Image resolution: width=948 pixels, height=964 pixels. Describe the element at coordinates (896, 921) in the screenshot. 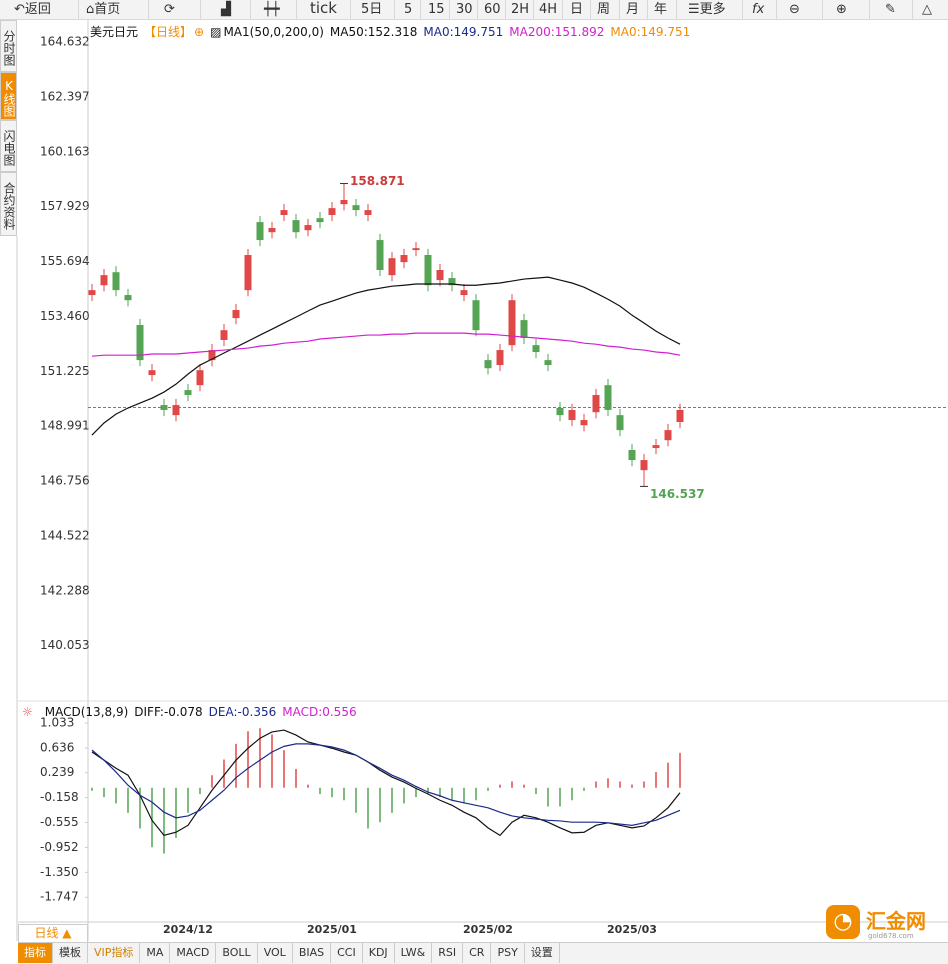

I see `logo-name: 汇金网` at that location.